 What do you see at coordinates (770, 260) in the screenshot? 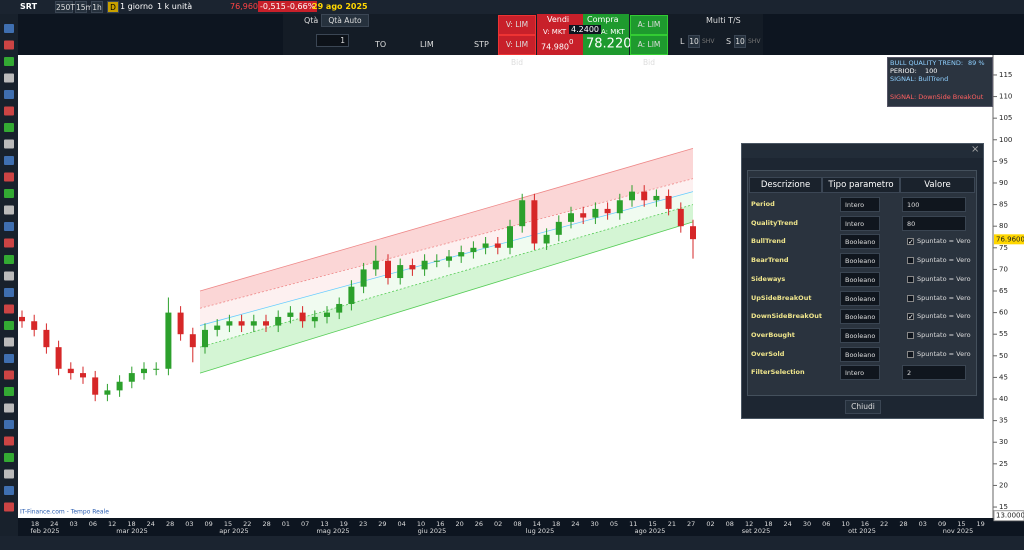
I see `param-name: BearTrend` at bounding box center [770, 260].